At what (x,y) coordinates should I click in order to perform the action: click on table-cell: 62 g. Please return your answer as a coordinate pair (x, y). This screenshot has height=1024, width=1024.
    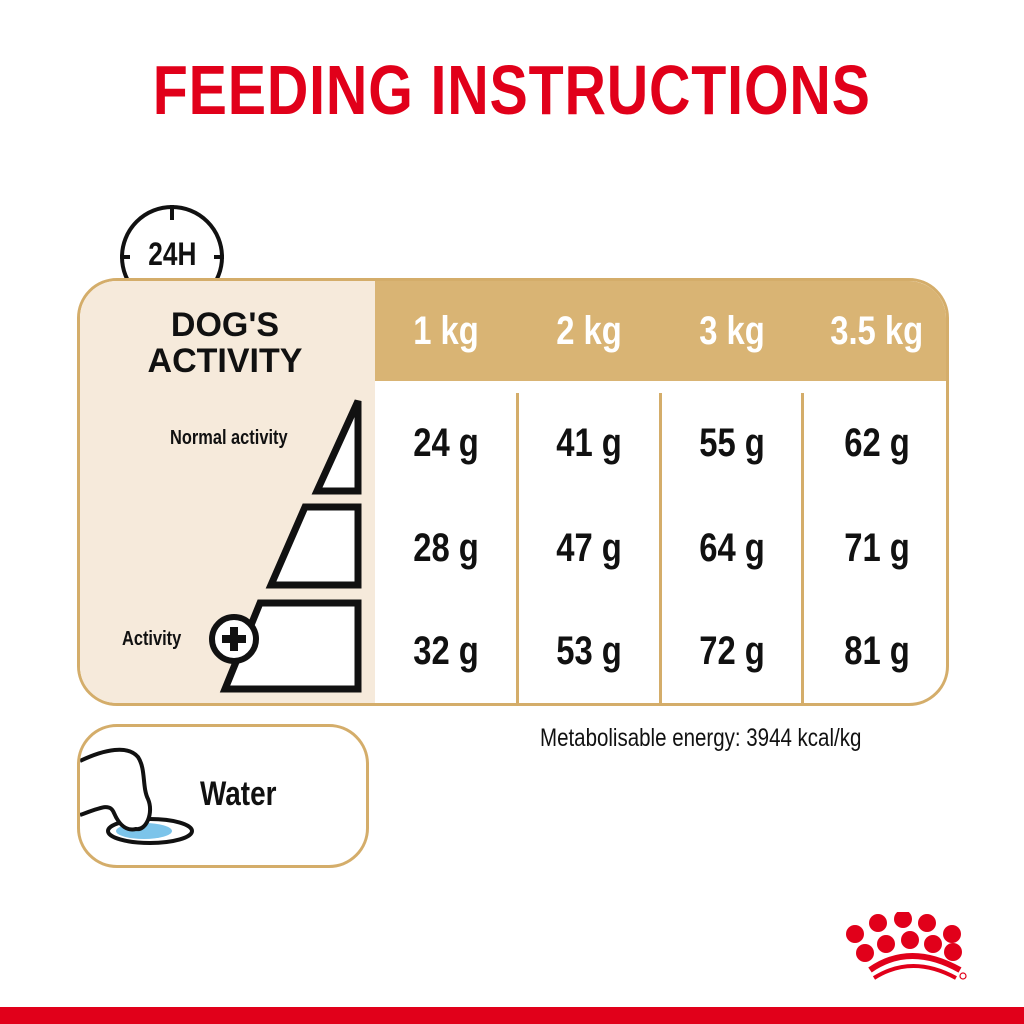
    Looking at the image, I should click on (877, 443).